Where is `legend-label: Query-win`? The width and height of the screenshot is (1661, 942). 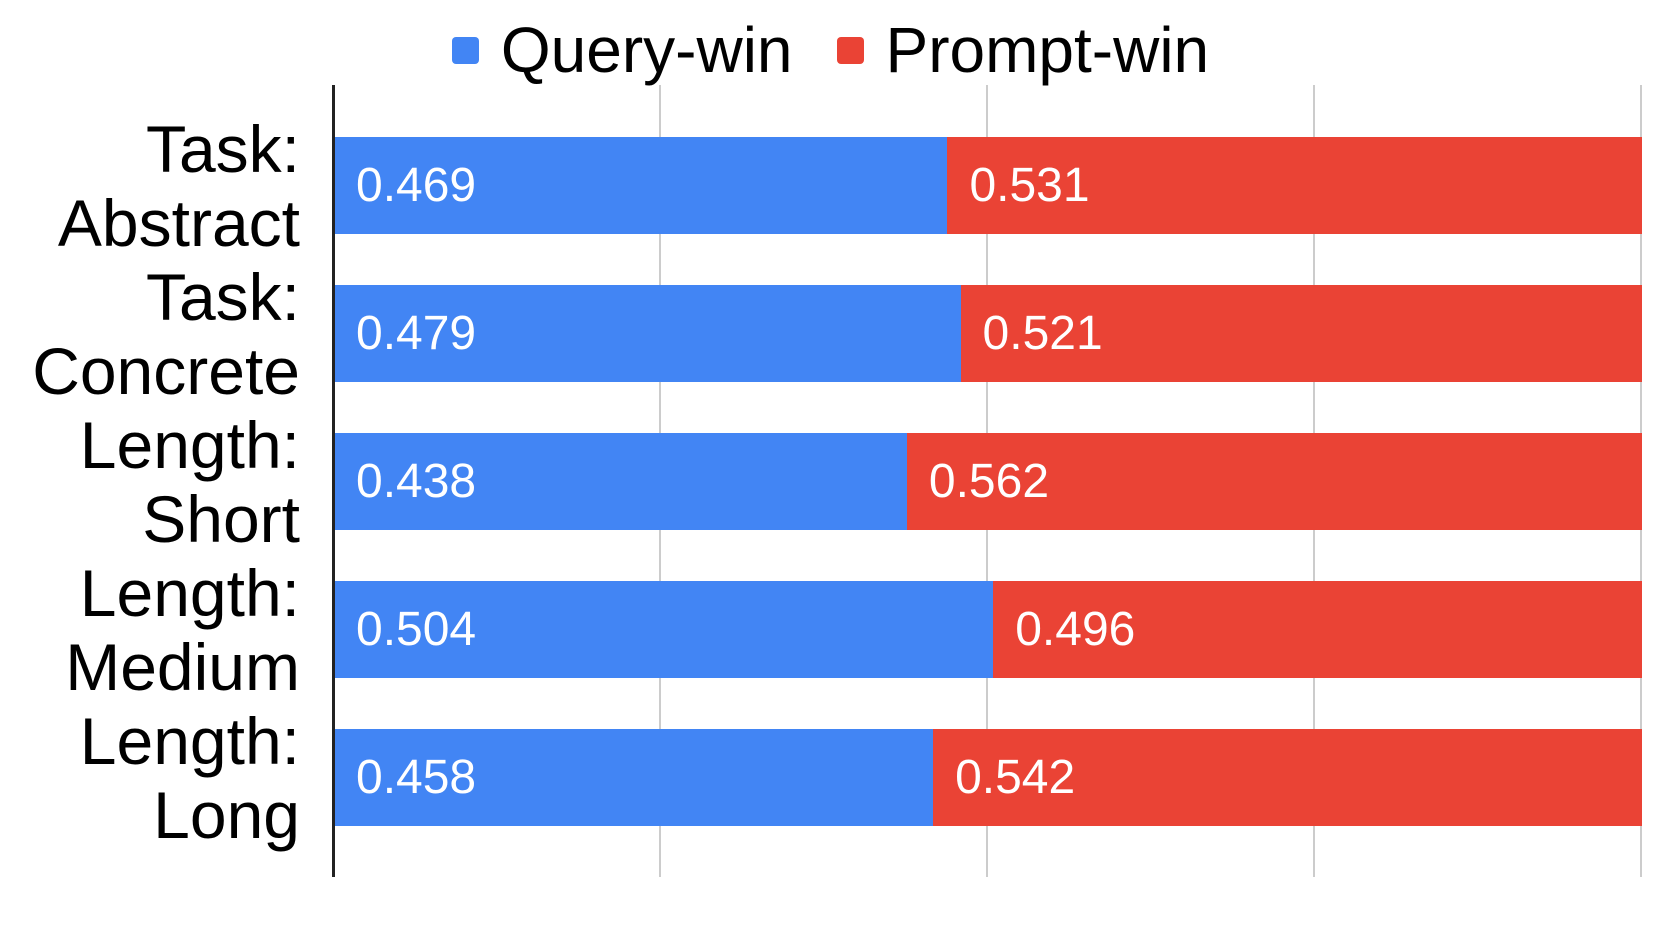
legend-label: Query-win is located at coordinates (646, 50).